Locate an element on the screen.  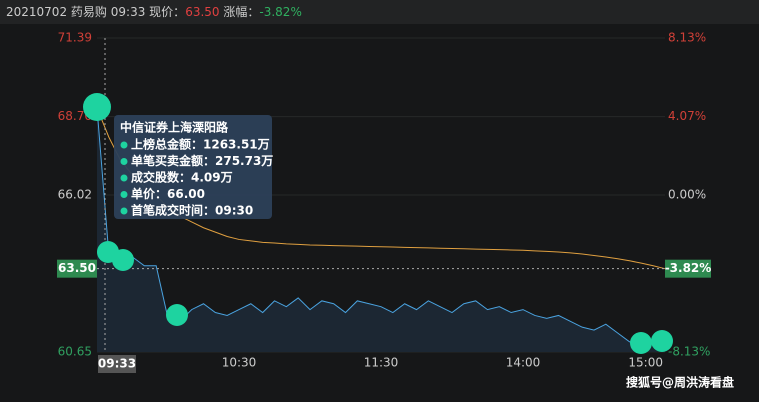
tooltip-item: 单笔买卖金额：275.73万 is located at coordinates (202, 160).